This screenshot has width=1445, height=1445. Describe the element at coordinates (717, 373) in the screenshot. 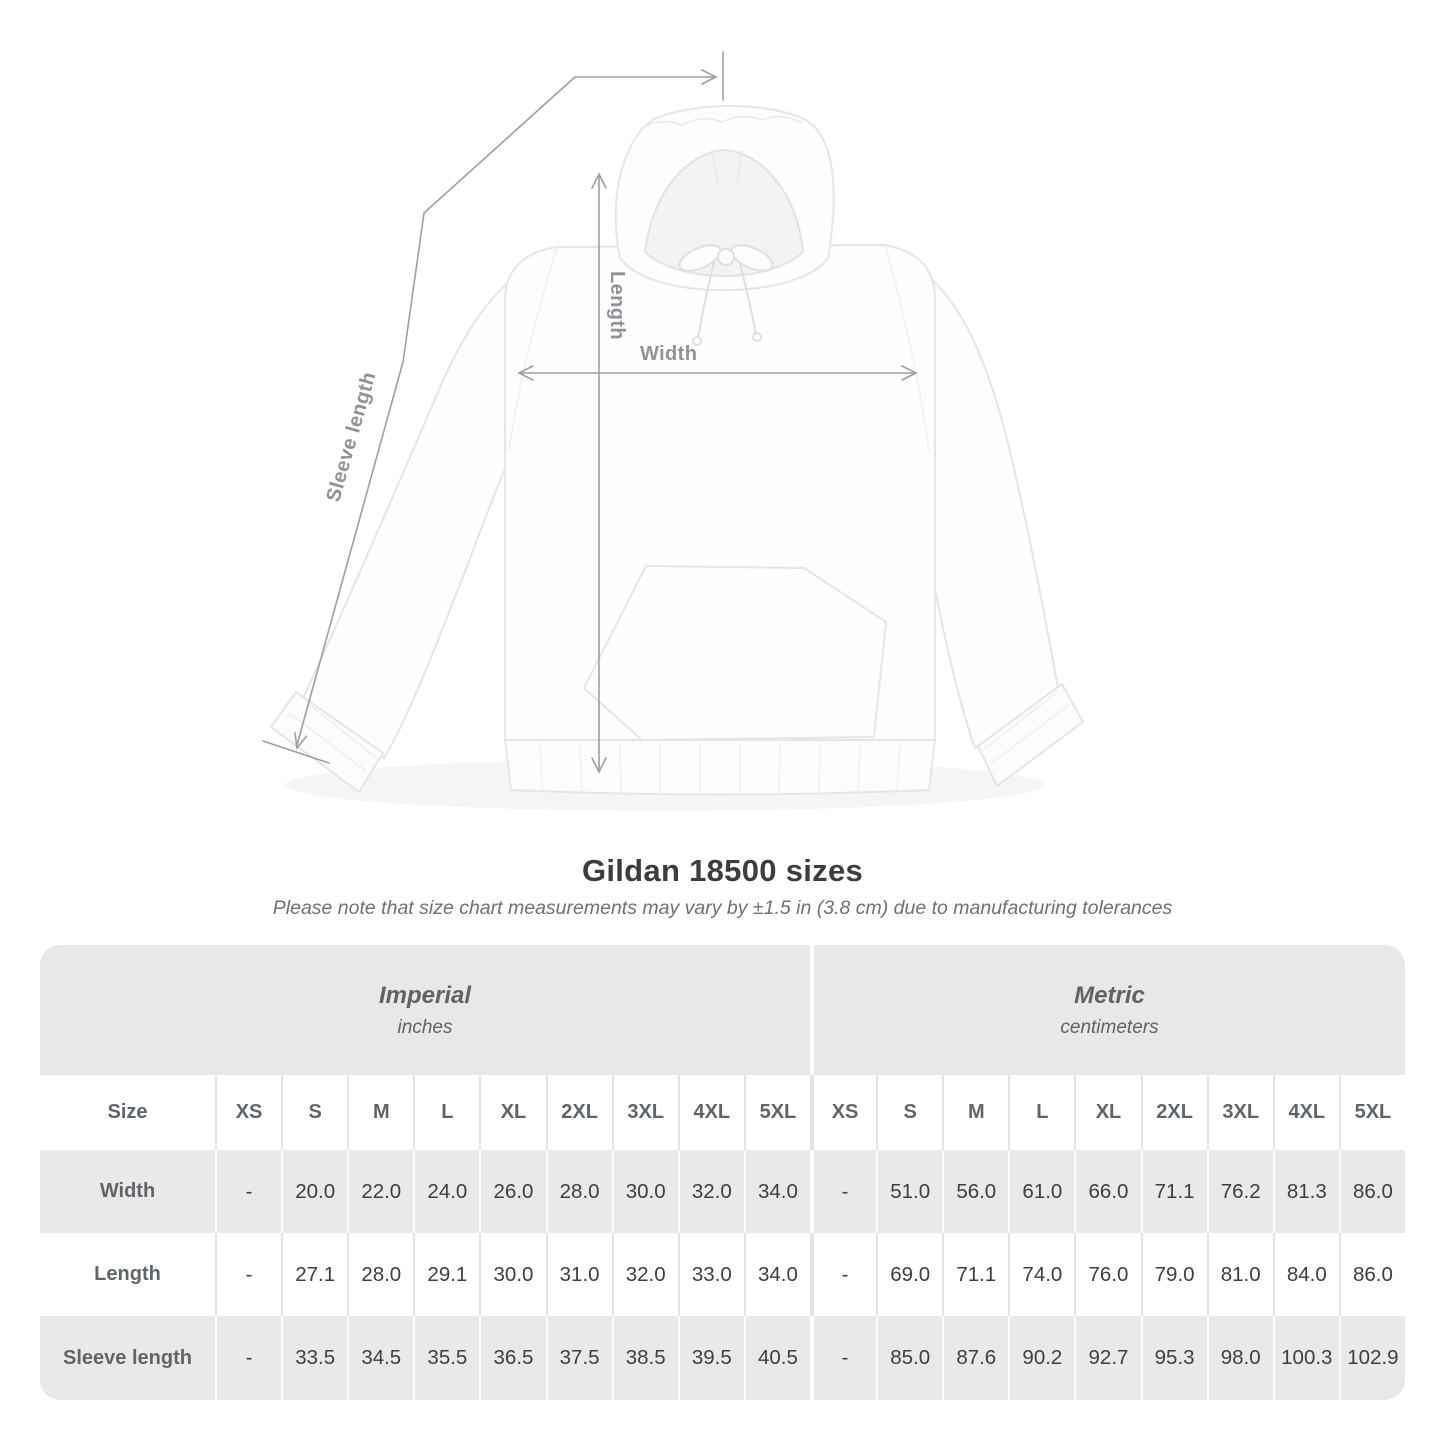

I see `width-arrow` at that location.